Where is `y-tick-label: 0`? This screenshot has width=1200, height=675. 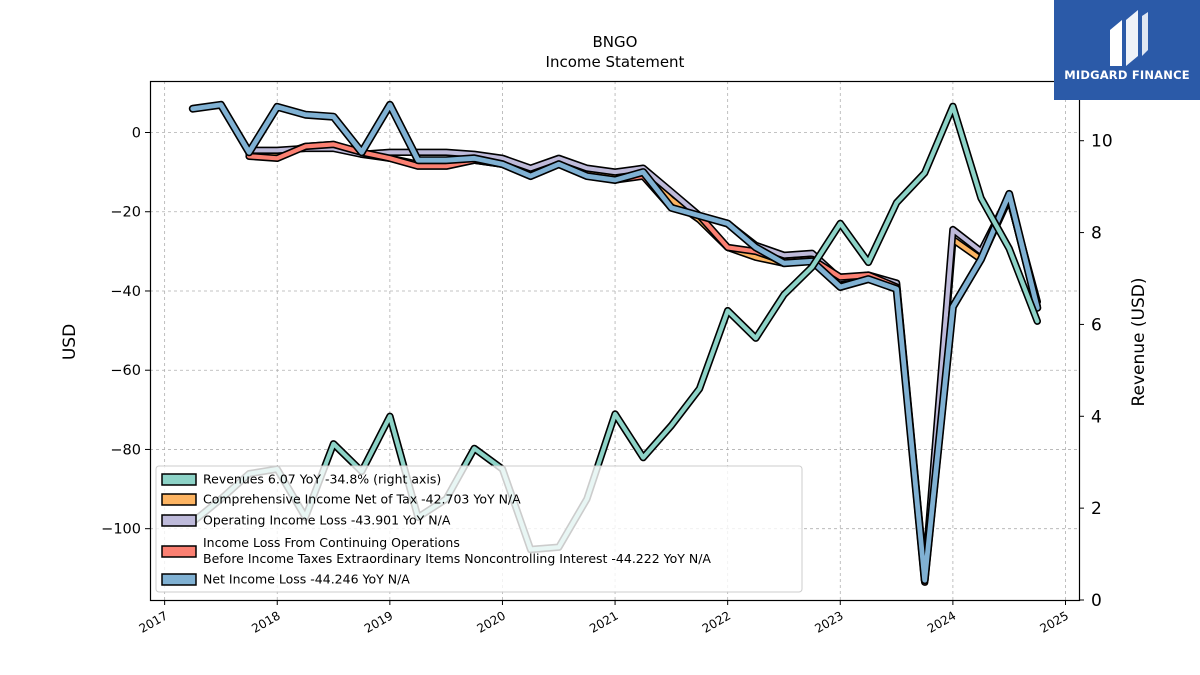
y-tick-label: 0 is located at coordinates (136, 134).